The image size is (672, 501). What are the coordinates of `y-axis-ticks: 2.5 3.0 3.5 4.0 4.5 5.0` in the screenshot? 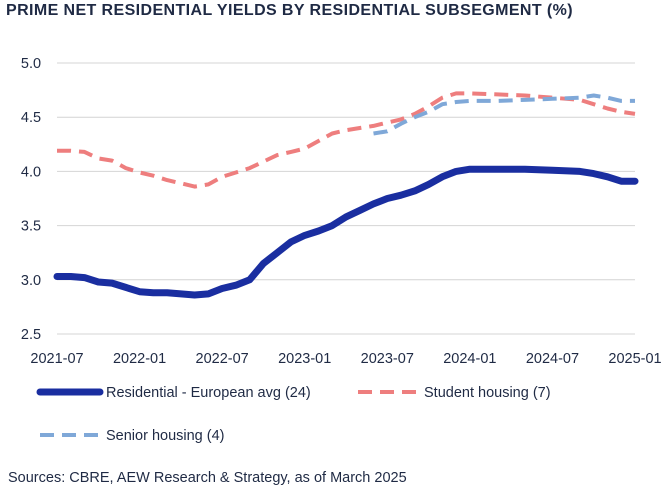 It's located at (31, 199).